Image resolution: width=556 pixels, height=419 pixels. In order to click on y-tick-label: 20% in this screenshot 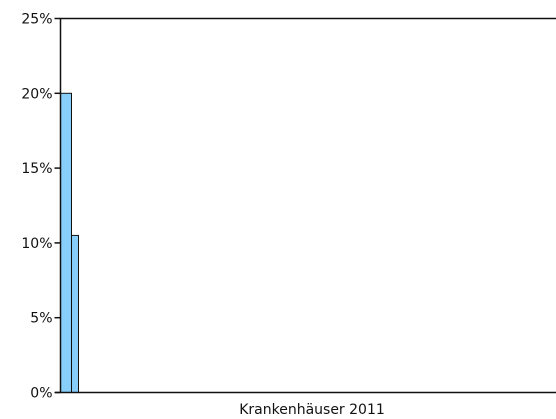, I will do `click(36, 94)`.